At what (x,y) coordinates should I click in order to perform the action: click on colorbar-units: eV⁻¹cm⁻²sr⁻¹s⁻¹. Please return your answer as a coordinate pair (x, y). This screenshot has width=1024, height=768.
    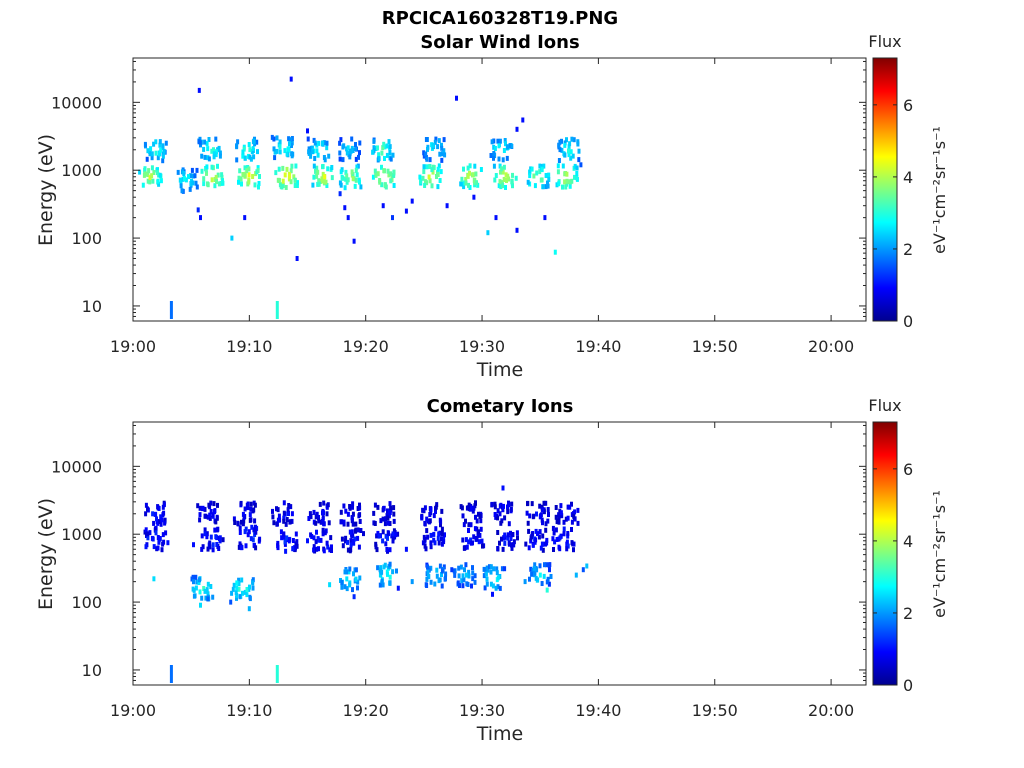
    Looking at the image, I should click on (939, 554).